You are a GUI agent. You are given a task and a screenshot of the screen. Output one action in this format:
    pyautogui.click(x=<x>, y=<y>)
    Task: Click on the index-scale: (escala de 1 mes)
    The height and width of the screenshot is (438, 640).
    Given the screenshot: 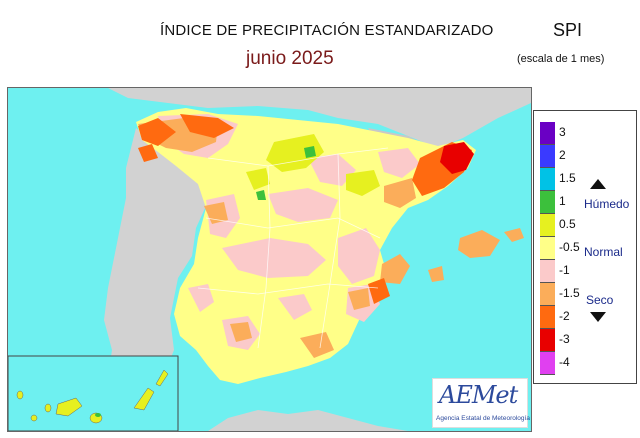 What is the action you would take?
    pyautogui.click(x=561, y=59)
    